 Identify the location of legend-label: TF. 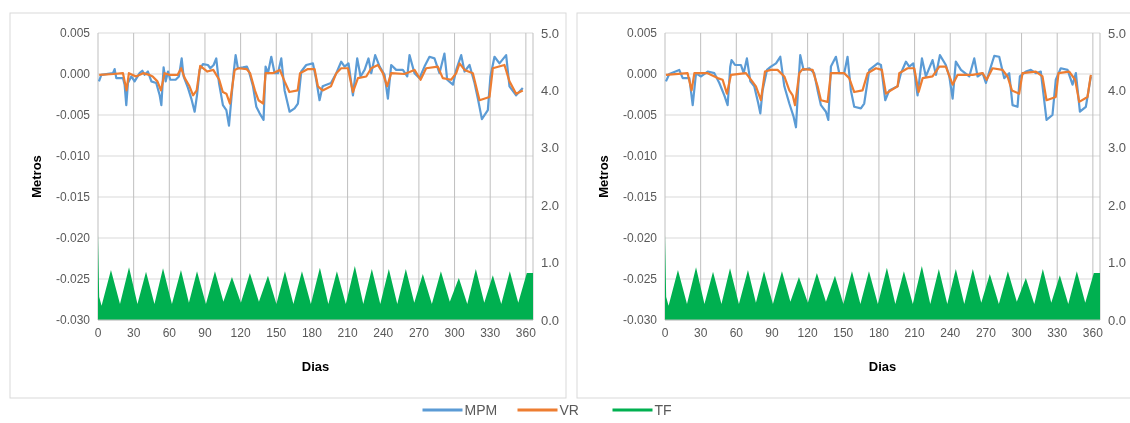
(663, 409).